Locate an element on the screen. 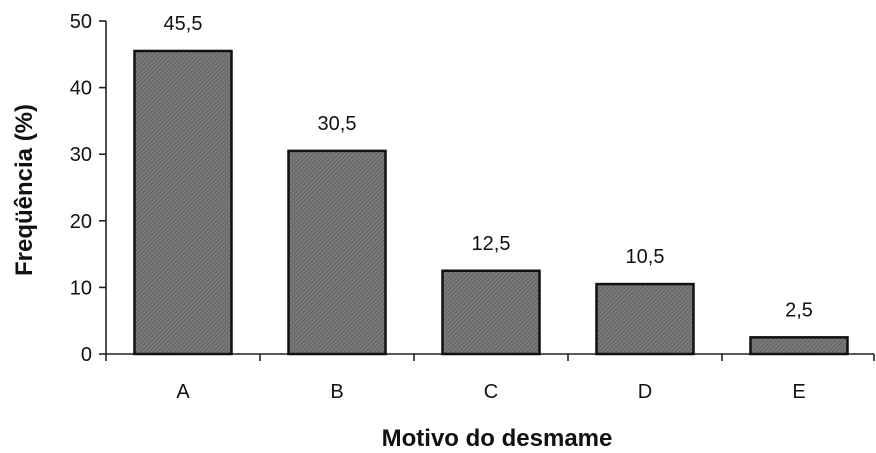 This screenshot has width=876, height=453. category-label-A: A is located at coordinates (183, 392).